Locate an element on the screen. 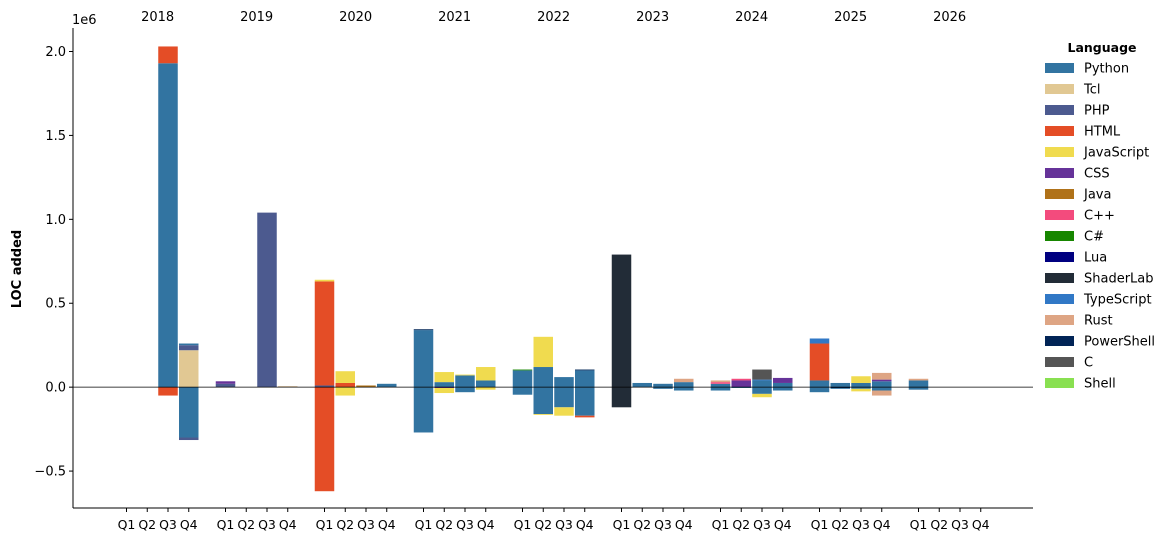  y-tick-label: 0.0 is located at coordinates (55, 388).